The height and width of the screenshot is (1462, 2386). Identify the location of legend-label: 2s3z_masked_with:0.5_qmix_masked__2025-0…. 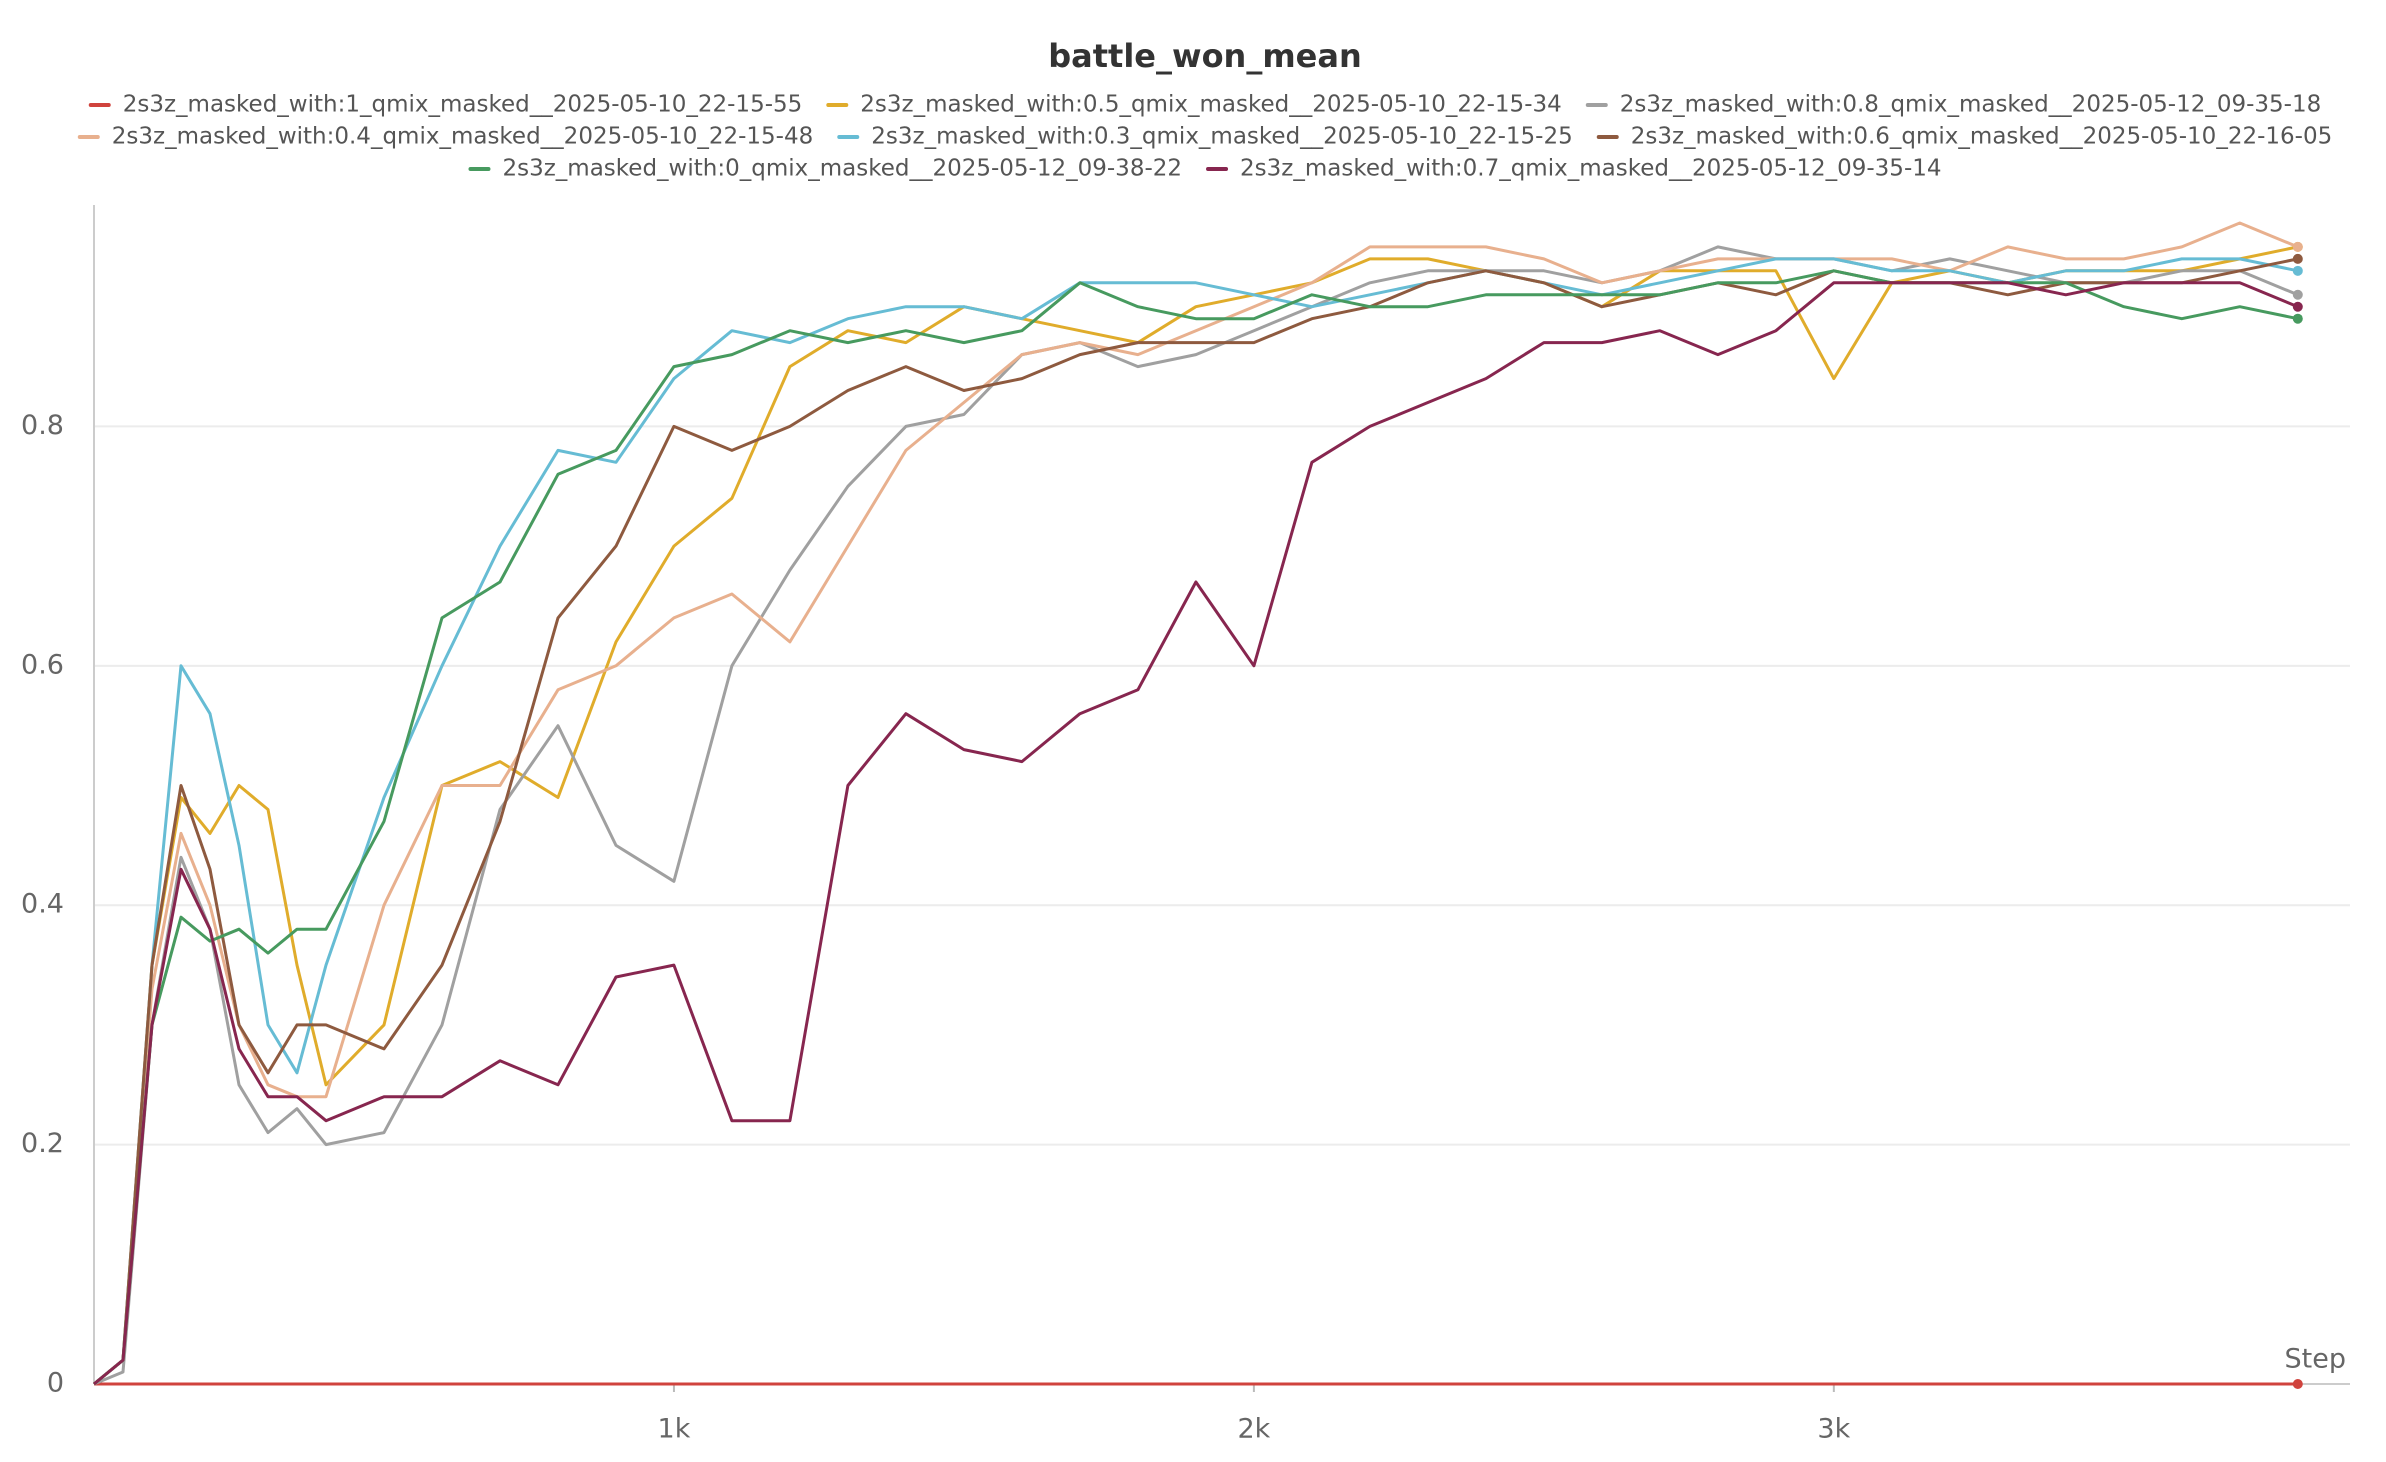
(1210, 105).